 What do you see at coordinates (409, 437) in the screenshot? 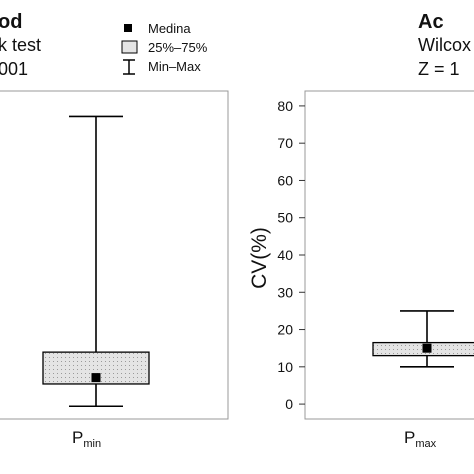
I see `right-x-tick-main: P` at bounding box center [409, 437].